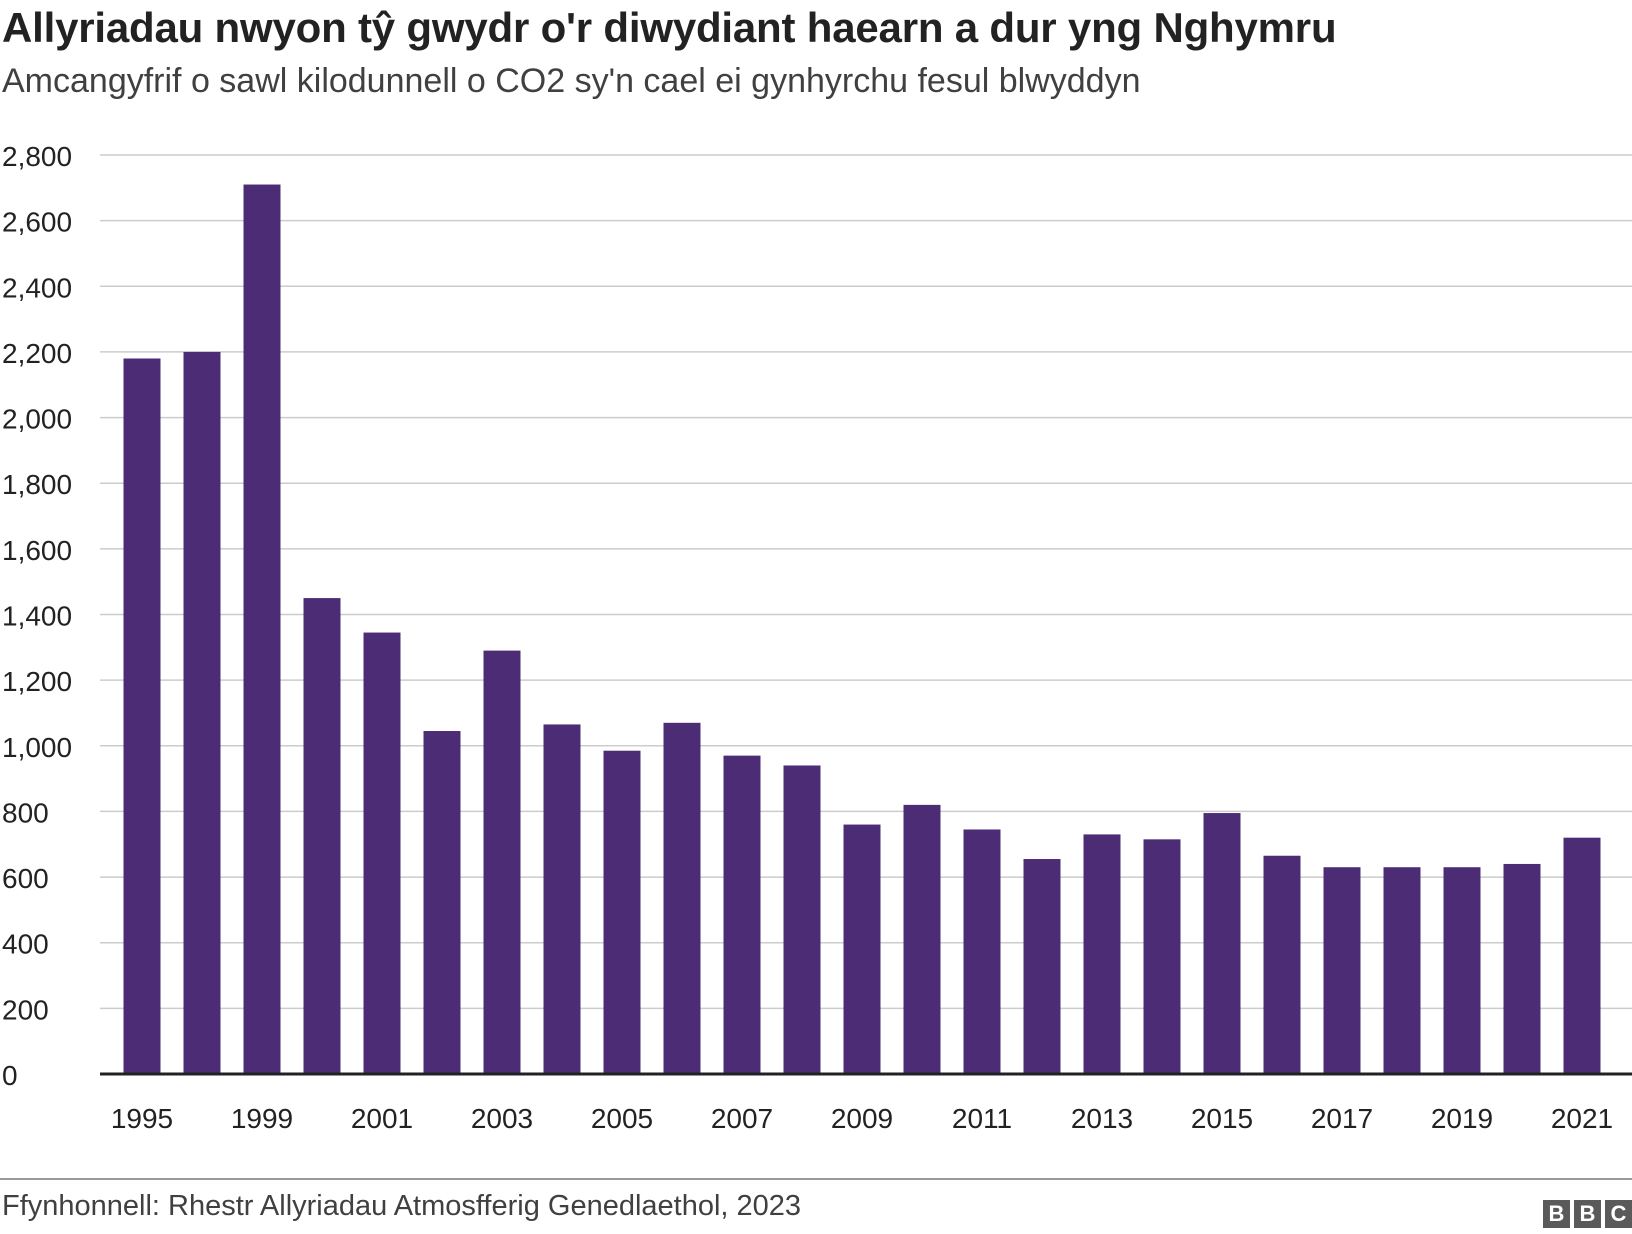 This screenshot has width=1632, height=1234. I want to click on bar-2005, so click(622, 912).